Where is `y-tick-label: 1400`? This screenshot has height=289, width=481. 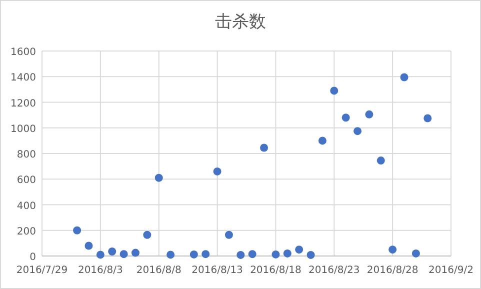 y-tick-label: 1400 is located at coordinates (23, 78).